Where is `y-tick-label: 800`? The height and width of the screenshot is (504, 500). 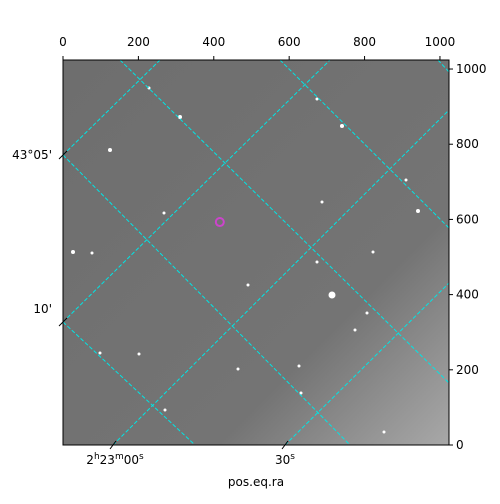 y-tick-label: 800 is located at coordinates (467, 144).